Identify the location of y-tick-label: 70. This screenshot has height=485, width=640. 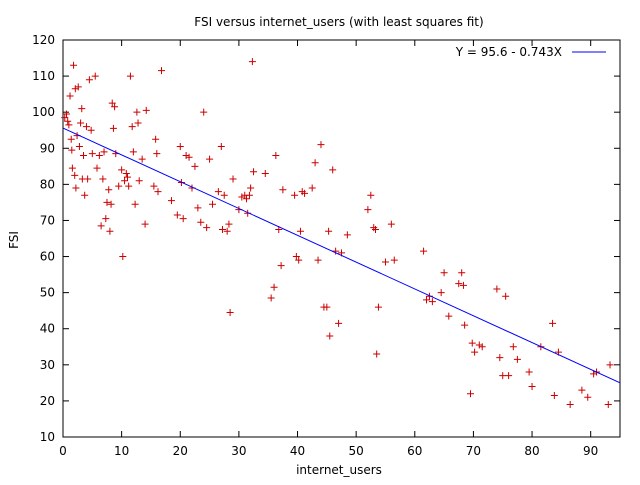
(47, 220).